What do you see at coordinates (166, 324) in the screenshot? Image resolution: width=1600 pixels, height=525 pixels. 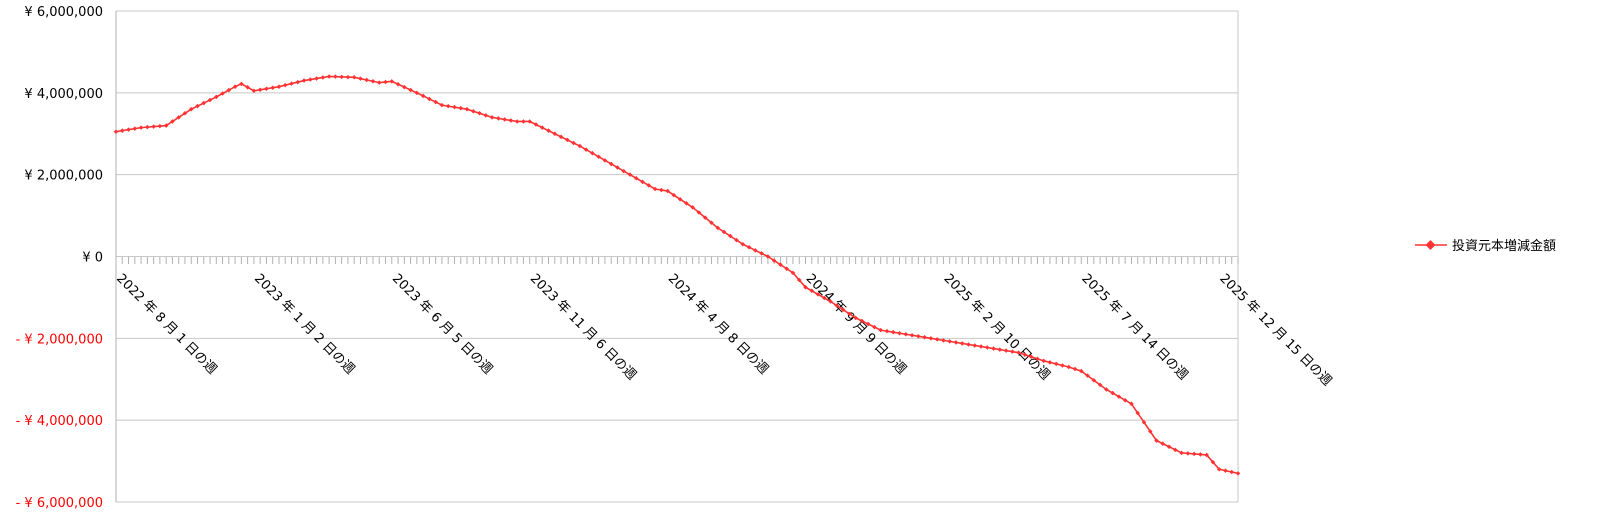 I see `x-tick-label: 2022 年 8 月 1 日の週` at bounding box center [166, 324].